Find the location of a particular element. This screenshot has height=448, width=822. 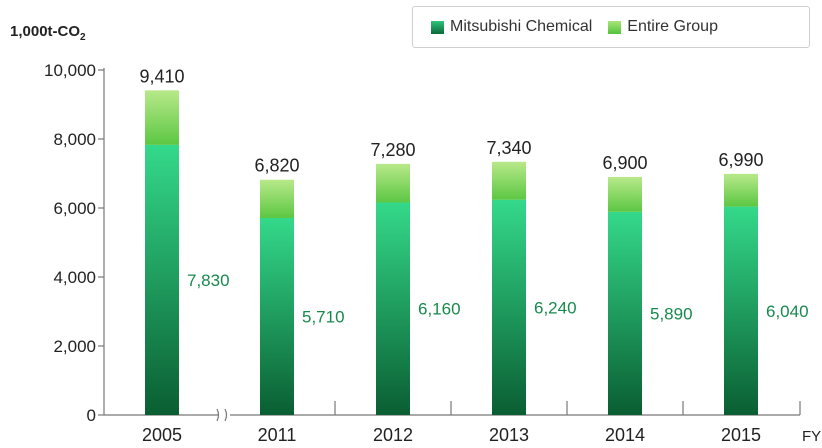

legend-swatch-entire-group is located at coordinates (615, 27).